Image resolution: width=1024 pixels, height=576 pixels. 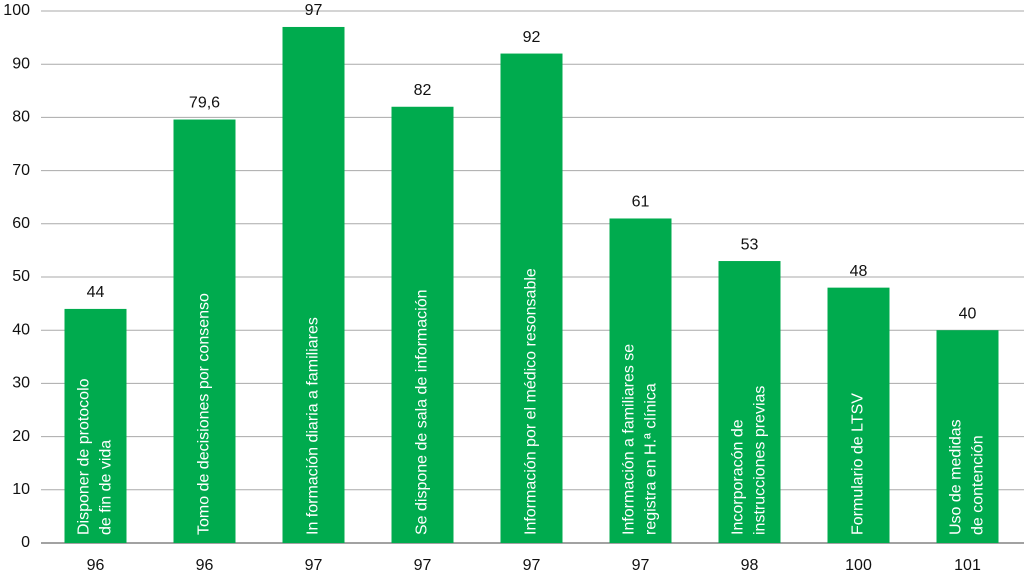 I want to click on bar-label: Información por el médico resonsable, so click(x=531, y=401).